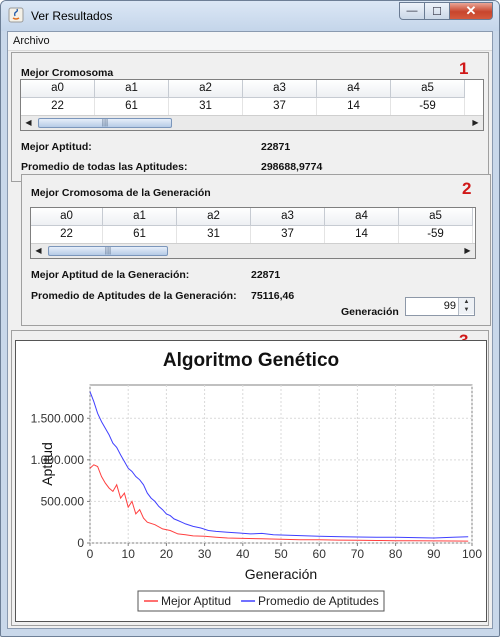 This screenshot has width=500, height=637. What do you see at coordinates (265, 275) in the screenshot?
I see `generation-best-fitness-value: 22871` at bounding box center [265, 275].